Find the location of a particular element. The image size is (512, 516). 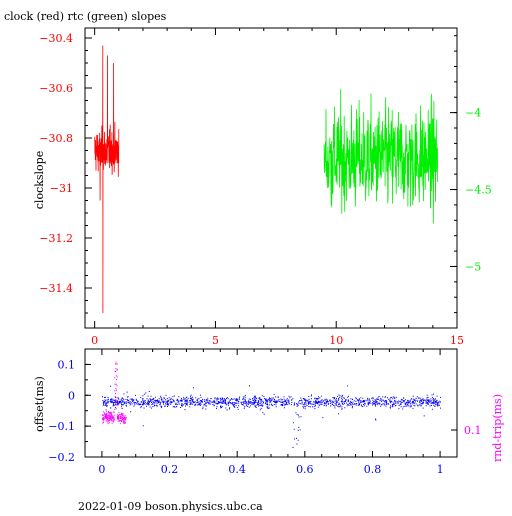

top-x-tick-label: 10 is located at coordinates (336, 340).